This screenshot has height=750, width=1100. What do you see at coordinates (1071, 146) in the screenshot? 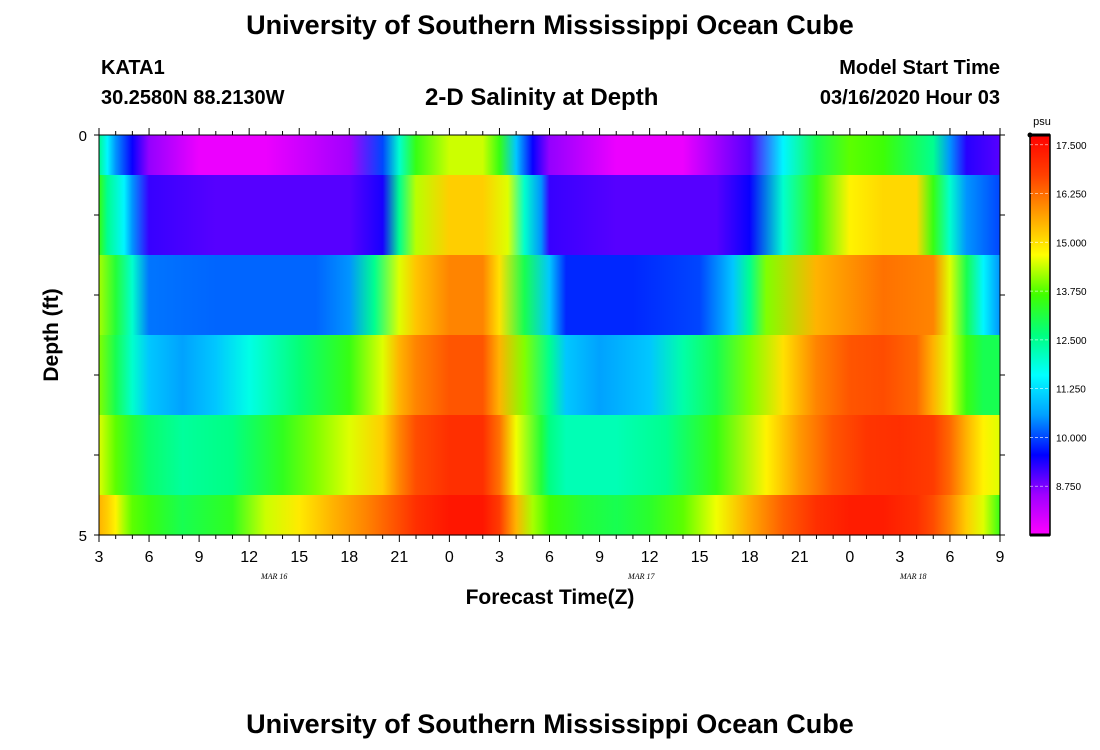
I see `colorbar-tick-label: 17.500` at bounding box center [1071, 146].